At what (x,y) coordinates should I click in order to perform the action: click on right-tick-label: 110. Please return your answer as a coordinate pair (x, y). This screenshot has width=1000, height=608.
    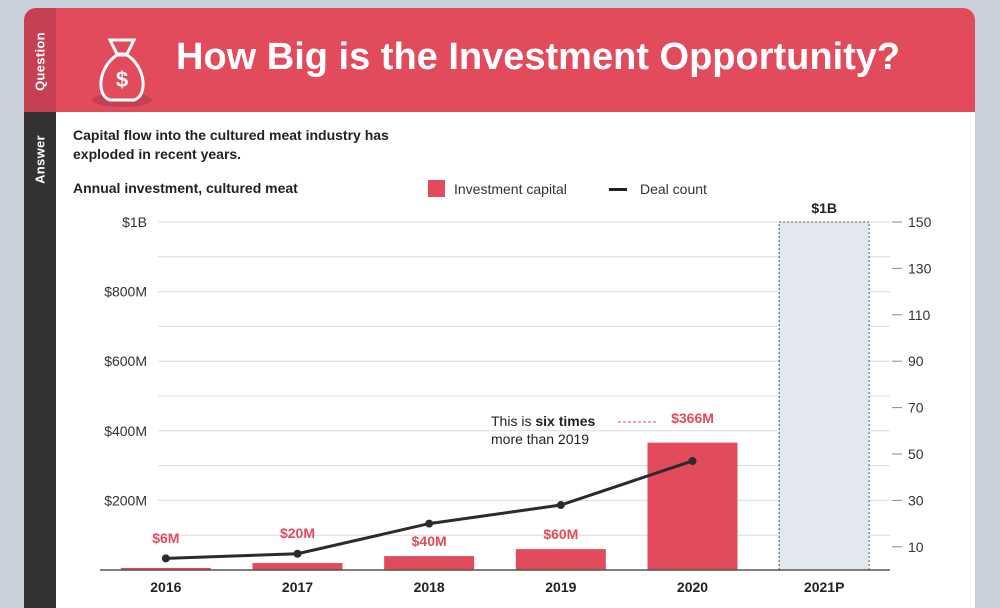
    Looking at the image, I should click on (919, 315).